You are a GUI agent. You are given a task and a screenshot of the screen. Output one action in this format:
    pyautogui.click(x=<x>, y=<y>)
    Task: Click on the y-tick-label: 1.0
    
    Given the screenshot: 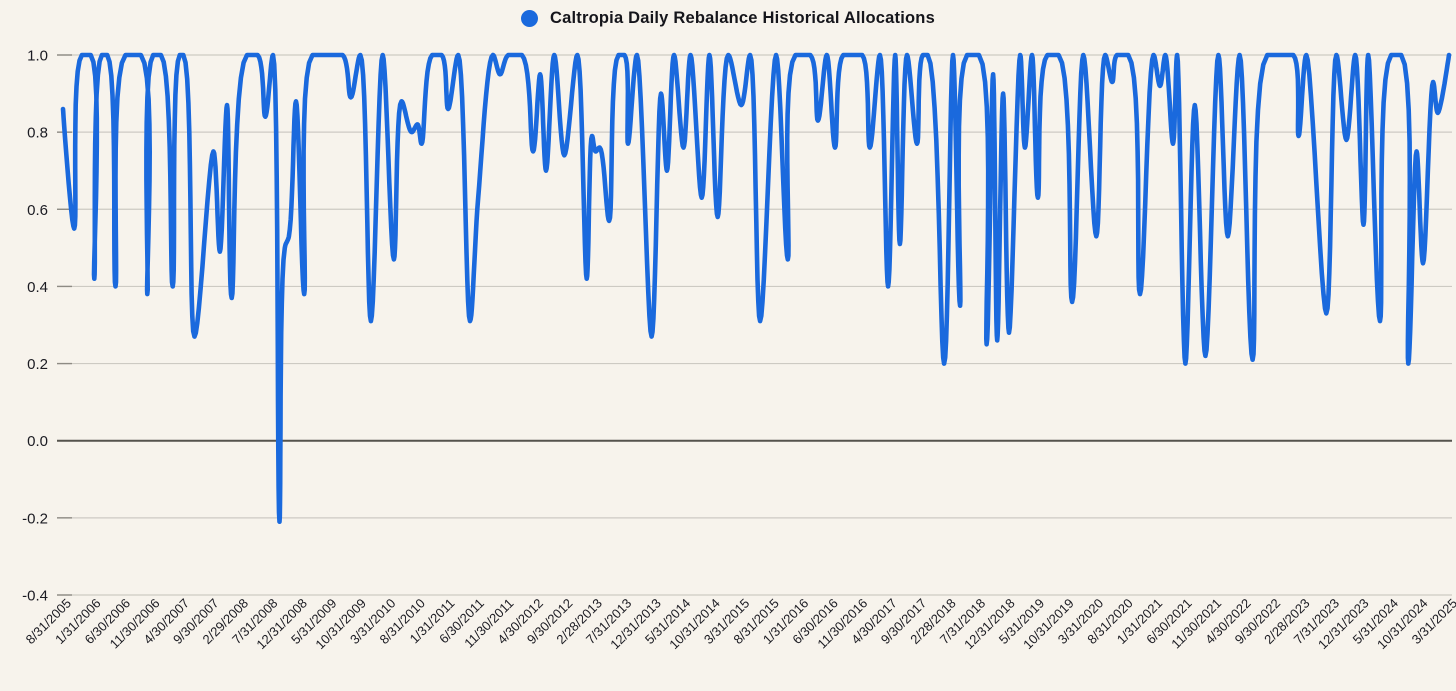 What is the action you would take?
    pyautogui.click(x=37, y=56)
    